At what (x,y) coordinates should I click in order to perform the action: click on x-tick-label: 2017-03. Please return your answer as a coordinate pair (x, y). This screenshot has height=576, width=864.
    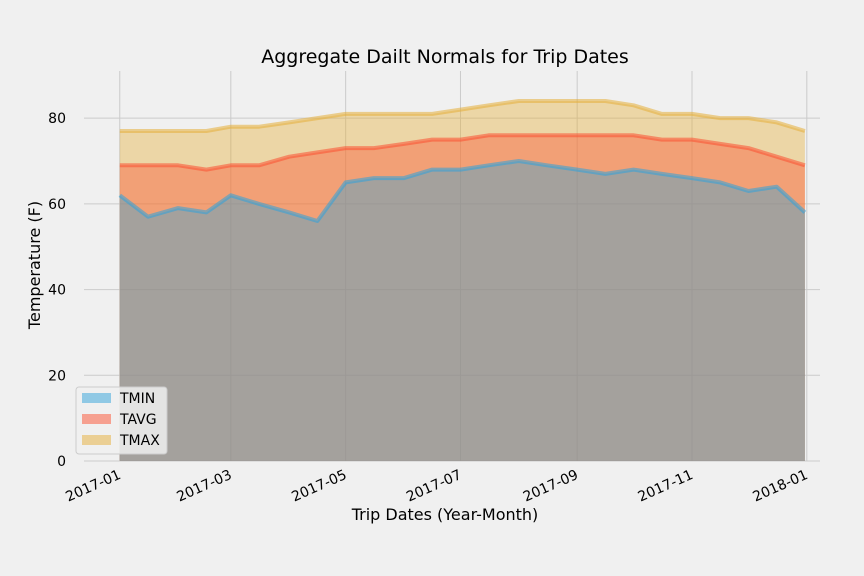
    Looking at the image, I should click on (205, 486).